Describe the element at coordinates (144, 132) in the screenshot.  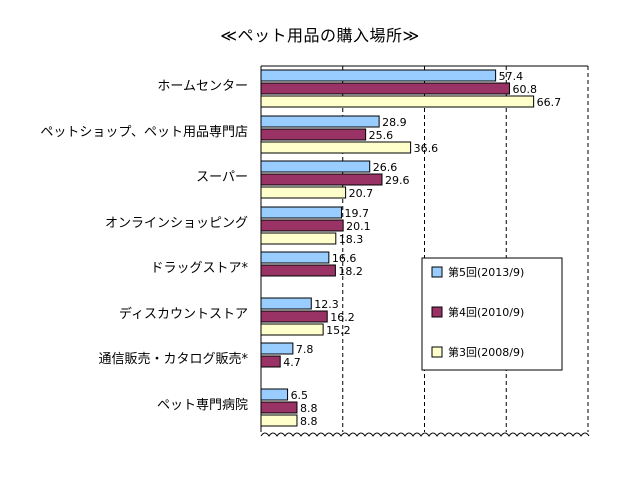
I see `category-label: ペットショップ、ペット用品専門店` at that location.